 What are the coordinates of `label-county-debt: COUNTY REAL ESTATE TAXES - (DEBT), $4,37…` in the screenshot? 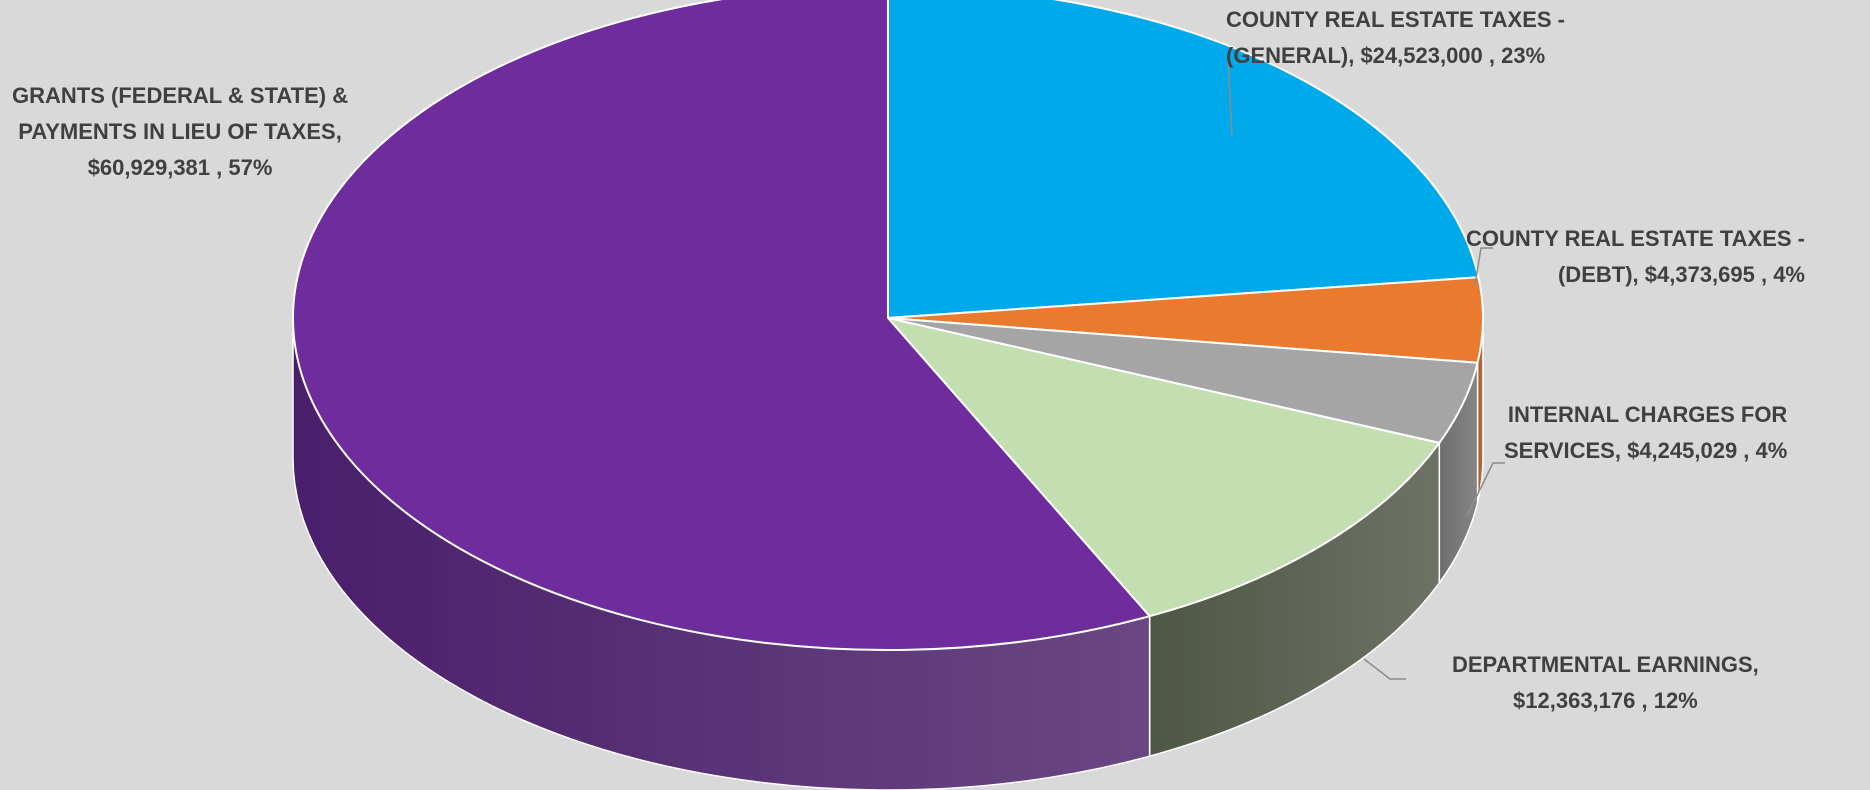 It's located at (1635, 257).